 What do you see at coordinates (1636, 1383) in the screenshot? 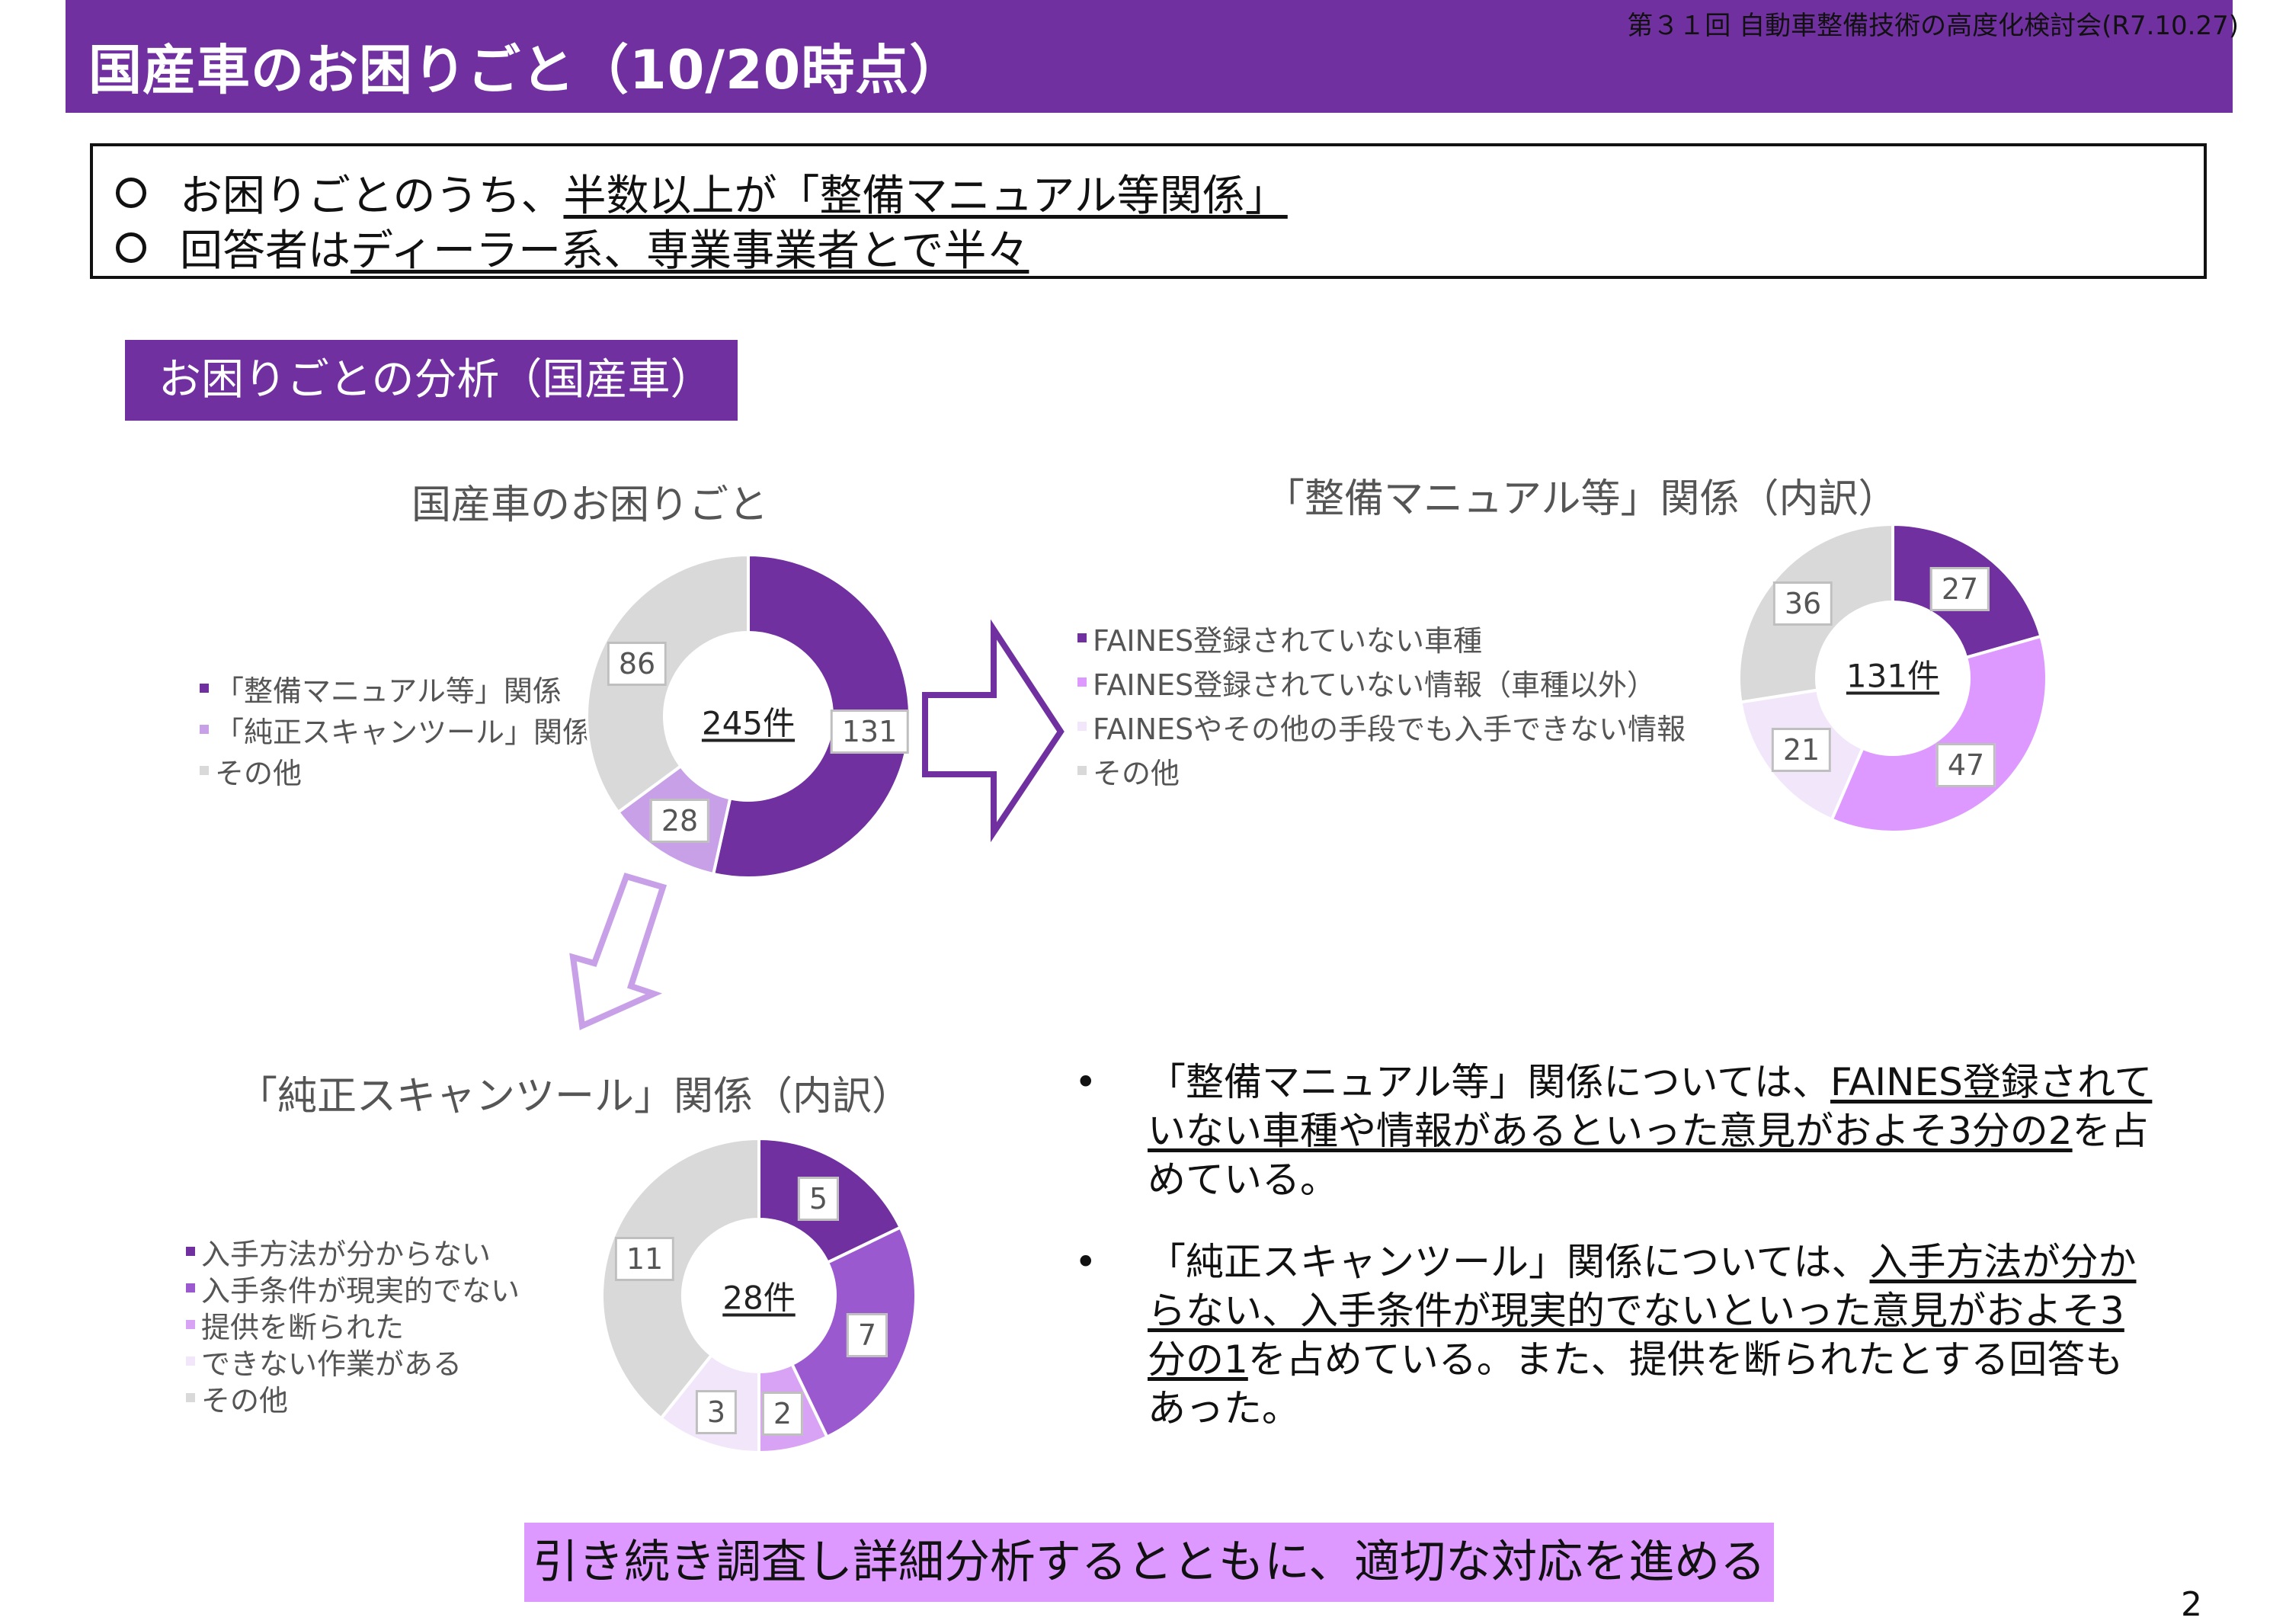
I see `finding-text: を占めている。また、提供を断られたとする回答もあった。` at bounding box center [1636, 1383].